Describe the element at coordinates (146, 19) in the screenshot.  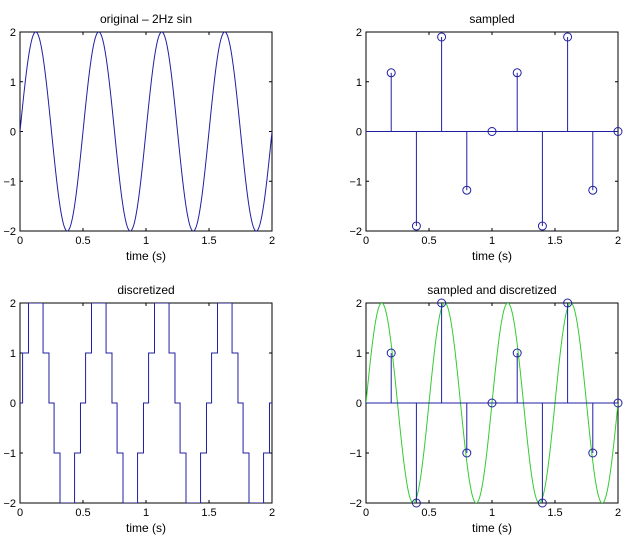
I see `chart-title: original – 2Hz sin` at that location.